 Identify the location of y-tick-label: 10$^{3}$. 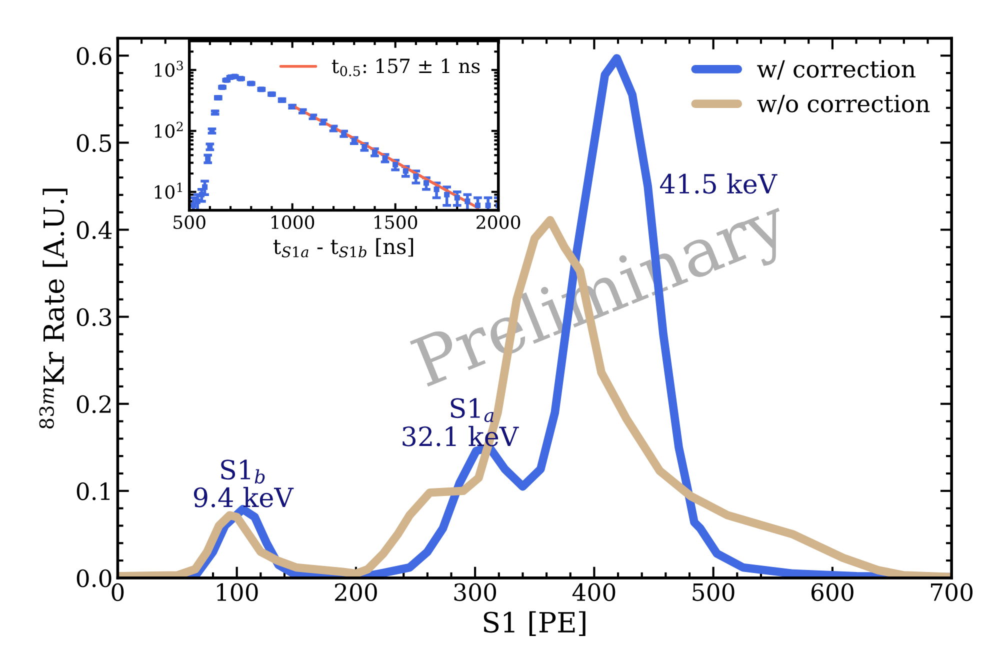
(168, 68).